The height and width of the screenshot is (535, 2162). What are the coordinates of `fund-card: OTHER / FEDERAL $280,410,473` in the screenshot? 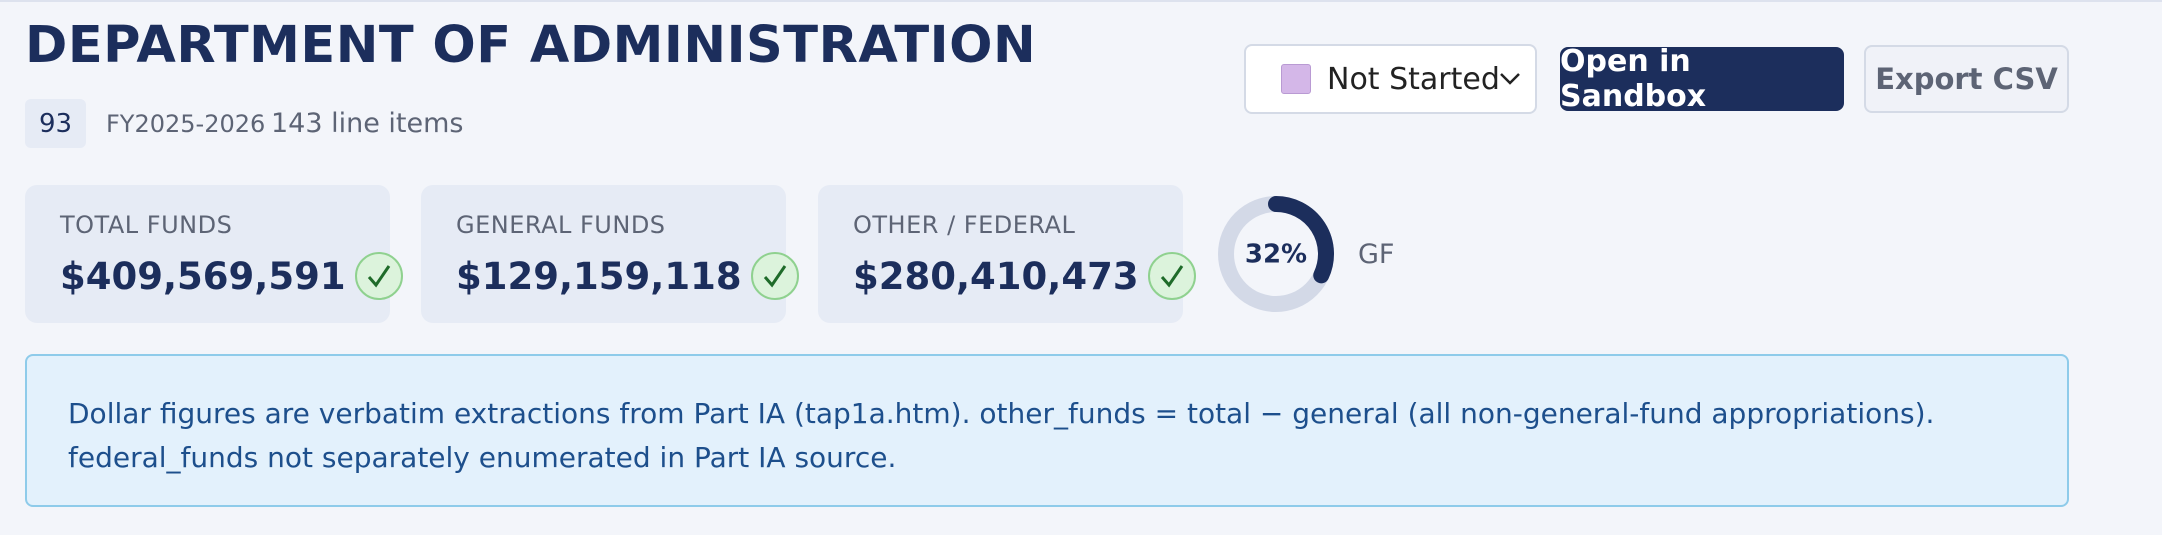 It's located at (1007, 254).